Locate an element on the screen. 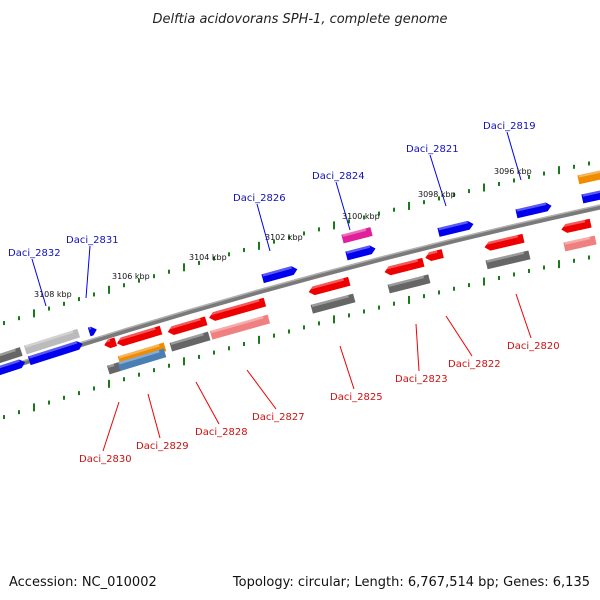  feature-daci-2819-shape is located at coordinates (533, 210).